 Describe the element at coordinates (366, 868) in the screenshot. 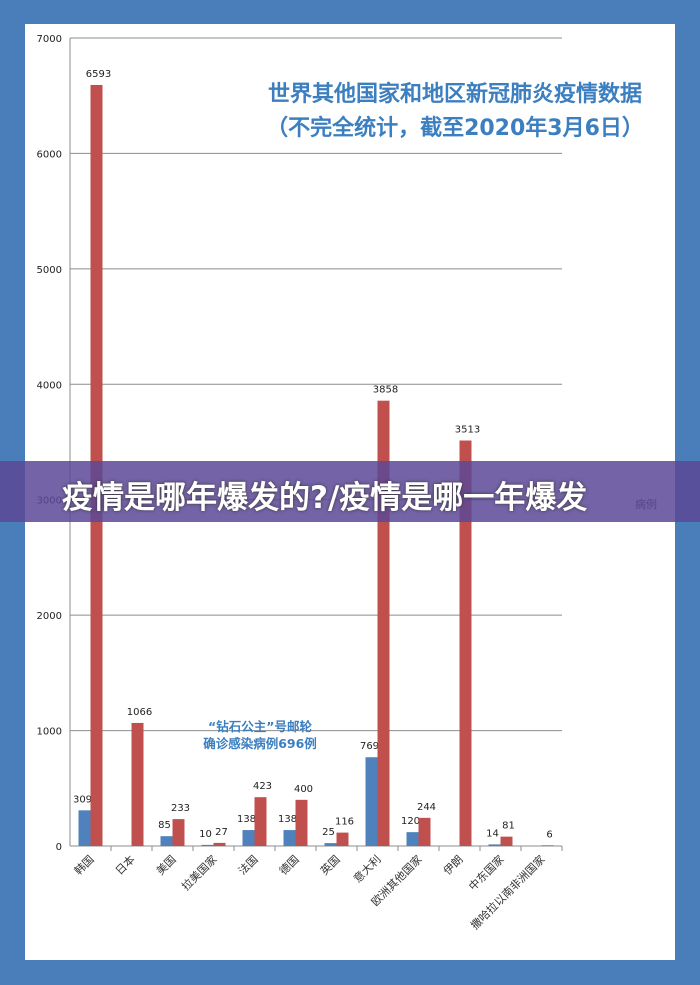

I see `x-tick-label: 意大利` at that location.